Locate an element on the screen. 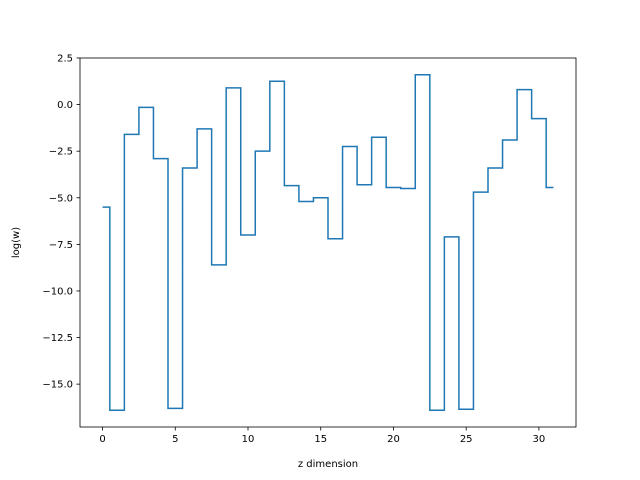 This screenshot has height=480, width=640. y-tick-label: −15.0 is located at coordinates (57, 385).